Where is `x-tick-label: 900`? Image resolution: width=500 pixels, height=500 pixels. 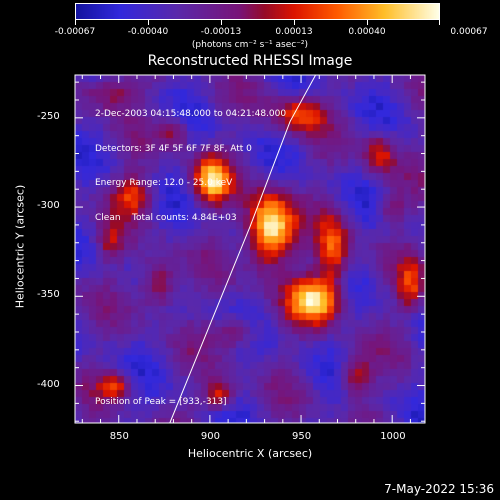 x-tick-label: 900 is located at coordinates (210, 436).